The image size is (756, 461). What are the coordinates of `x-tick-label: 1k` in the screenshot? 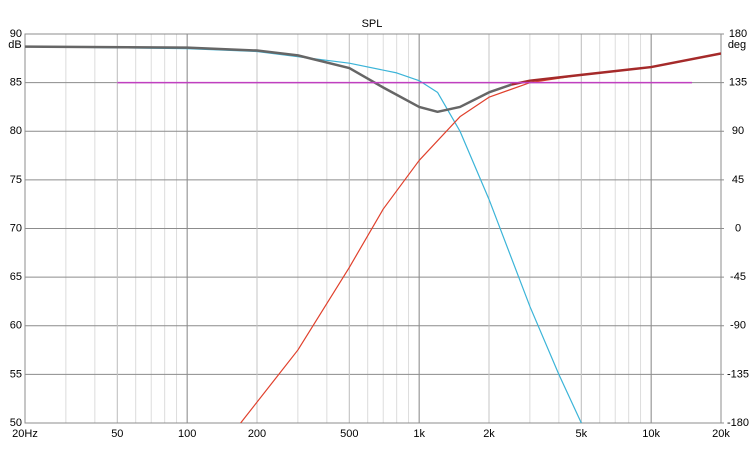 It's located at (419, 434).